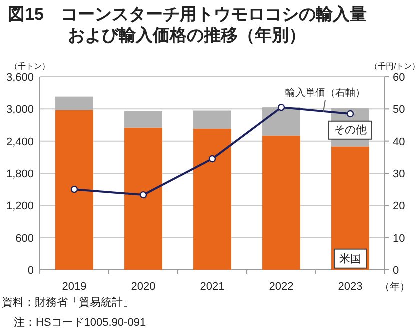  I want to click on chart-subtitle: および輸入価格の推移（年別）, so click(187, 35).